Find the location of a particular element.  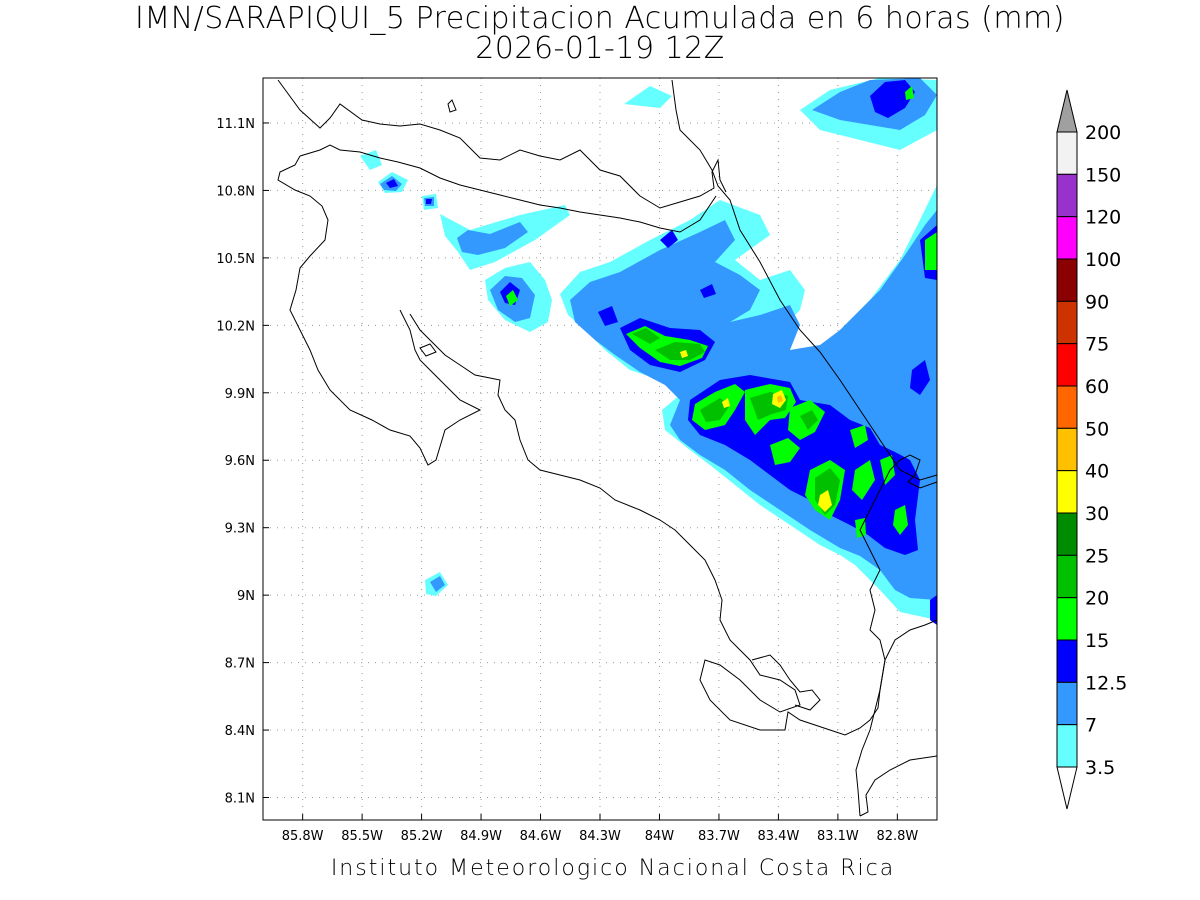

costa-rica-panama-border-line is located at coordinates (896, 635).